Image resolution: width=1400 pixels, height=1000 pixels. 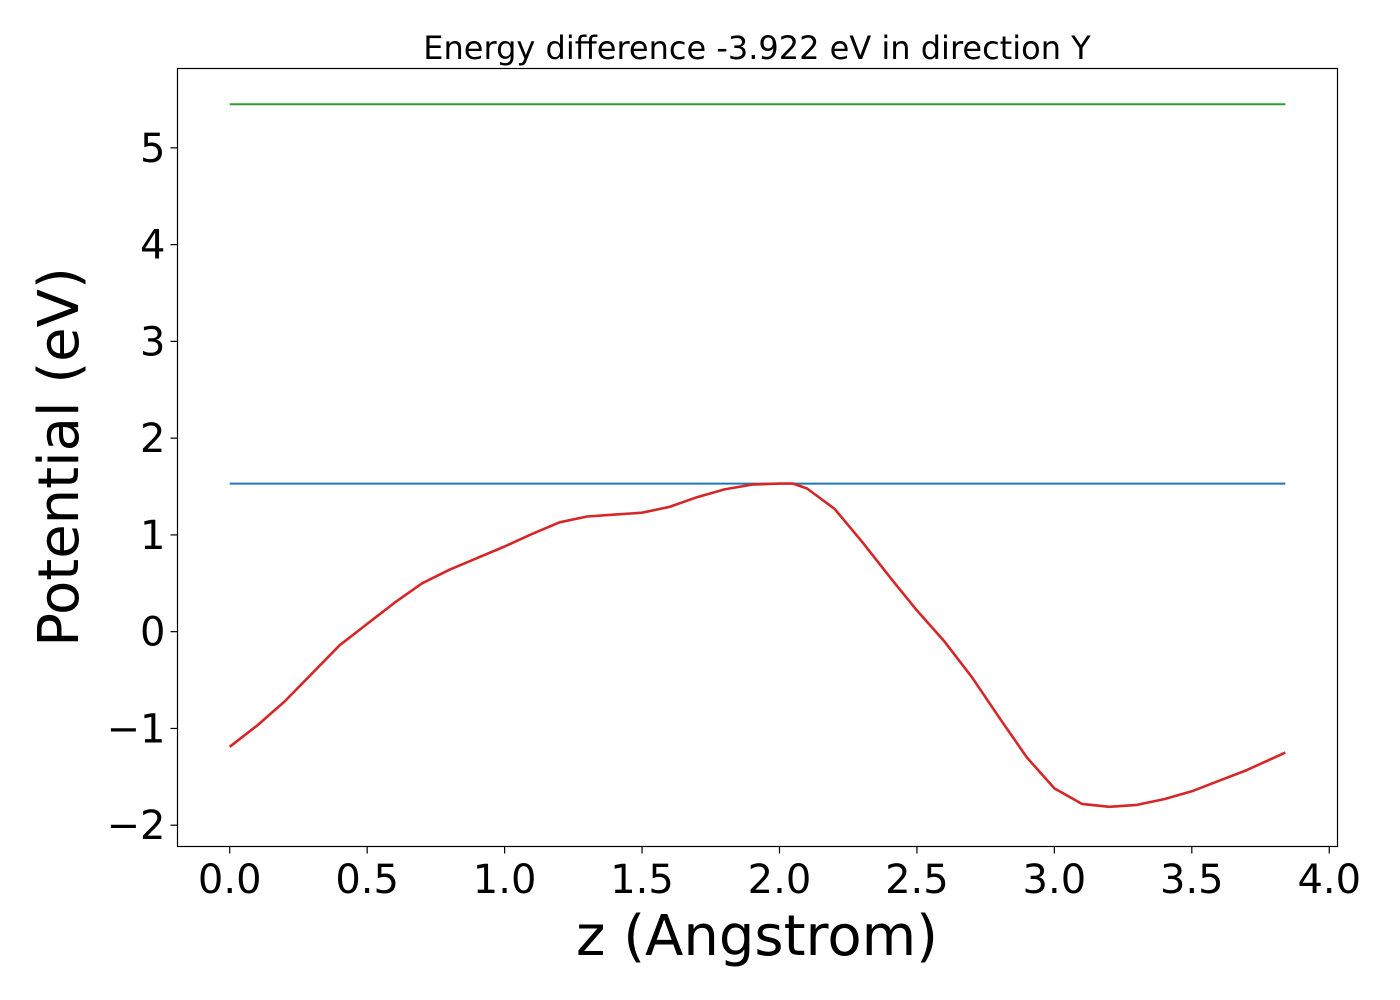 What do you see at coordinates (152, 149) in the screenshot?
I see `y-tick-label-7: 5` at bounding box center [152, 149].